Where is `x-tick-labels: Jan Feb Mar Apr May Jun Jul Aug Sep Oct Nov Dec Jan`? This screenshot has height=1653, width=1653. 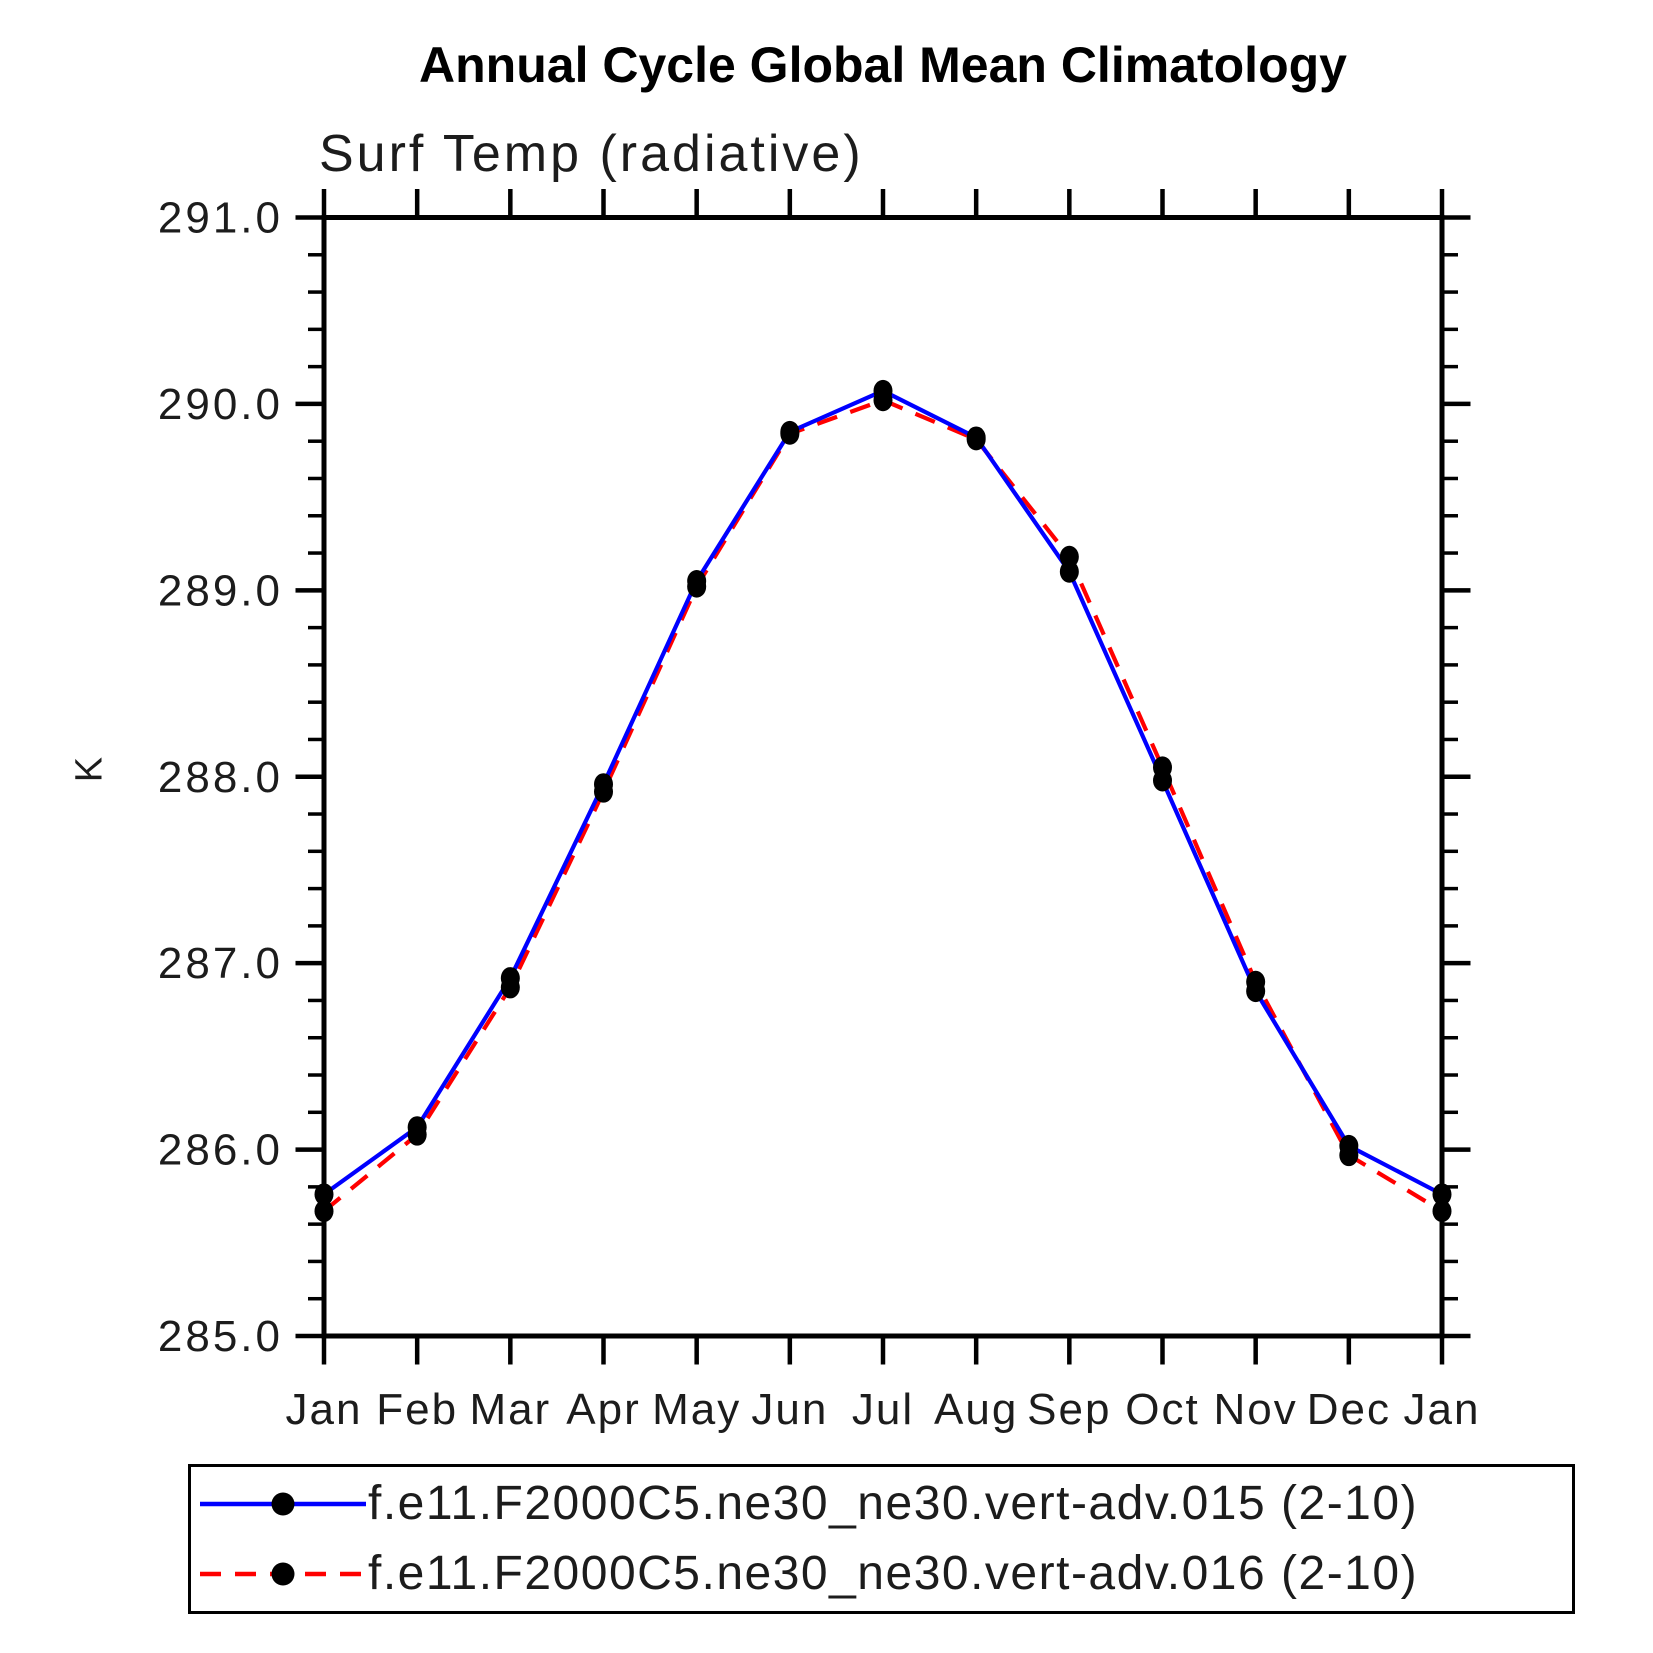
x-tick-labels: Jan Feb Mar Apr May Jun Jul Aug Sep Oct Nov Dec Jan is located at coordinates (883, 1409).